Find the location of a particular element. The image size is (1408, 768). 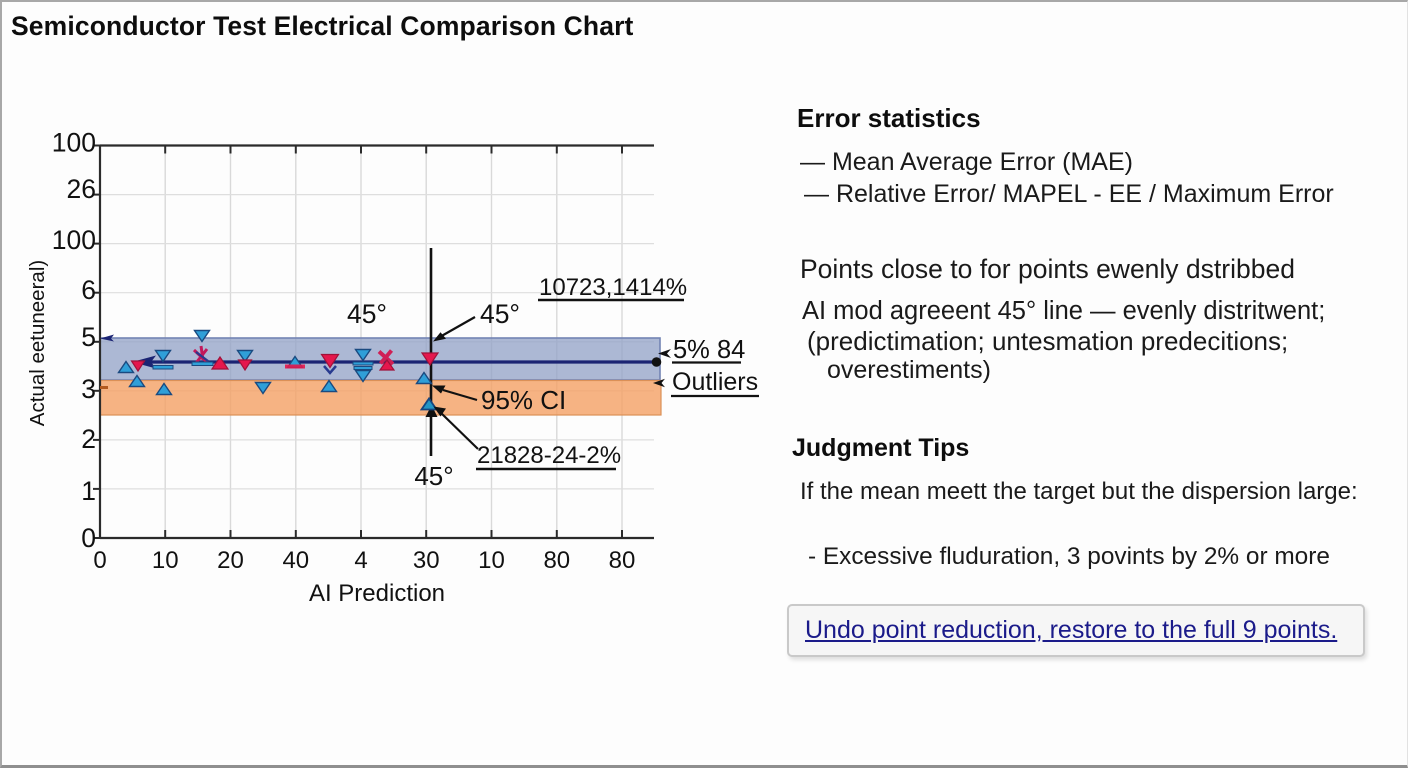

svg-text: 21828-24-2% is located at coordinates (549, 455).